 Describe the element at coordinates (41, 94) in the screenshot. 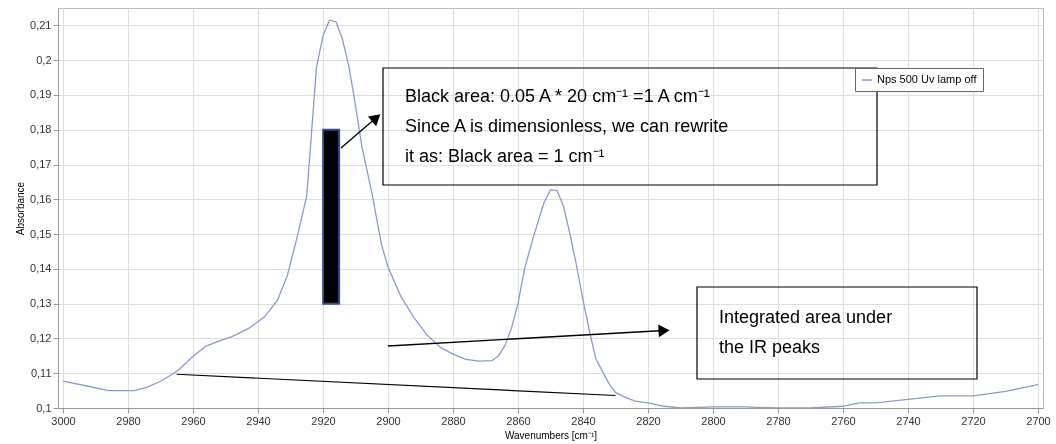

I see `y-tick-label: 0,19` at that location.